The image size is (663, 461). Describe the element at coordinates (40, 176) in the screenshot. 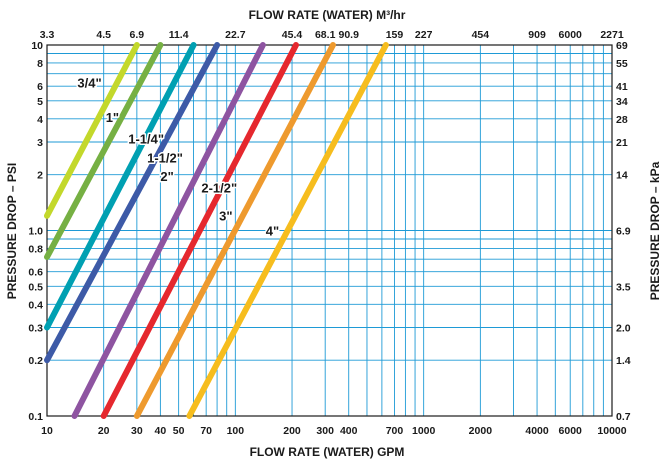

I see `y-tick-label: 2` at that location.